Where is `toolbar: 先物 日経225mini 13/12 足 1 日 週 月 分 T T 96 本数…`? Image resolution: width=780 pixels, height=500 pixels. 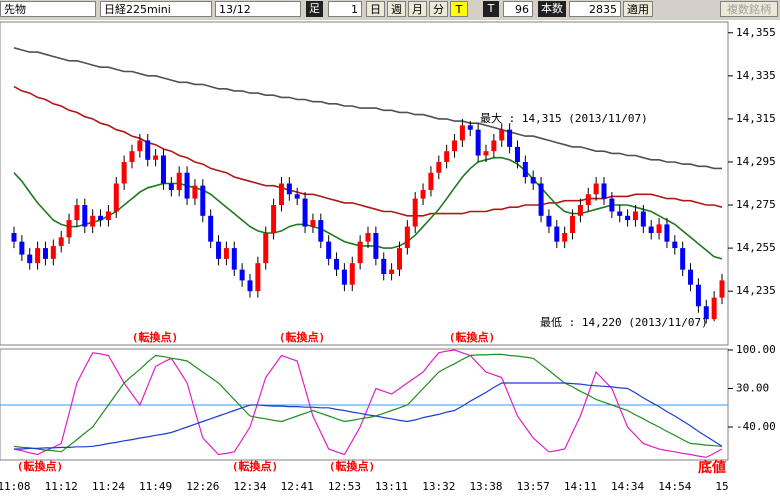
toolbar: 先物 日経225mini 13/12 足 1 日 週 月 分 T T 96 本数… is located at coordinates (390, 10).